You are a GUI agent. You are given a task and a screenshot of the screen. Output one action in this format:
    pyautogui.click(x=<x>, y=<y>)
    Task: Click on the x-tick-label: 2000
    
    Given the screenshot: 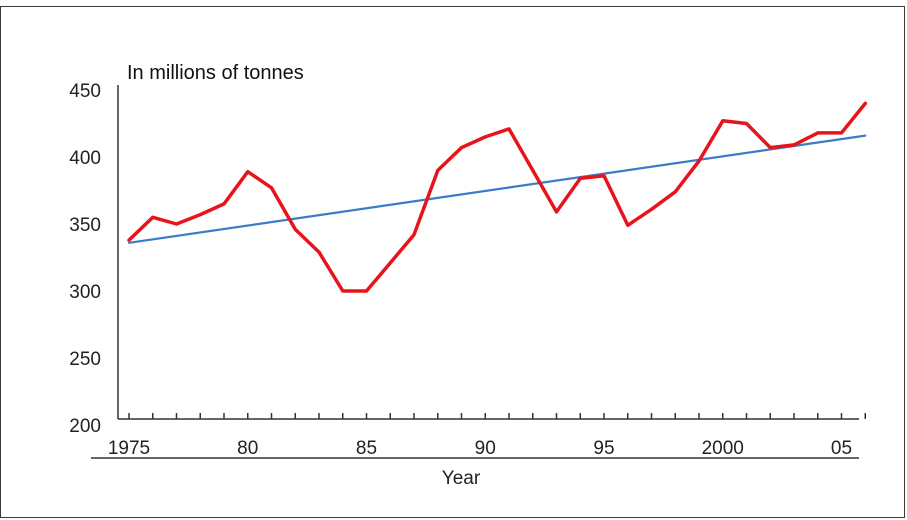 What is the action you would take?
    pyautogui.click(x=723, y=448)
    